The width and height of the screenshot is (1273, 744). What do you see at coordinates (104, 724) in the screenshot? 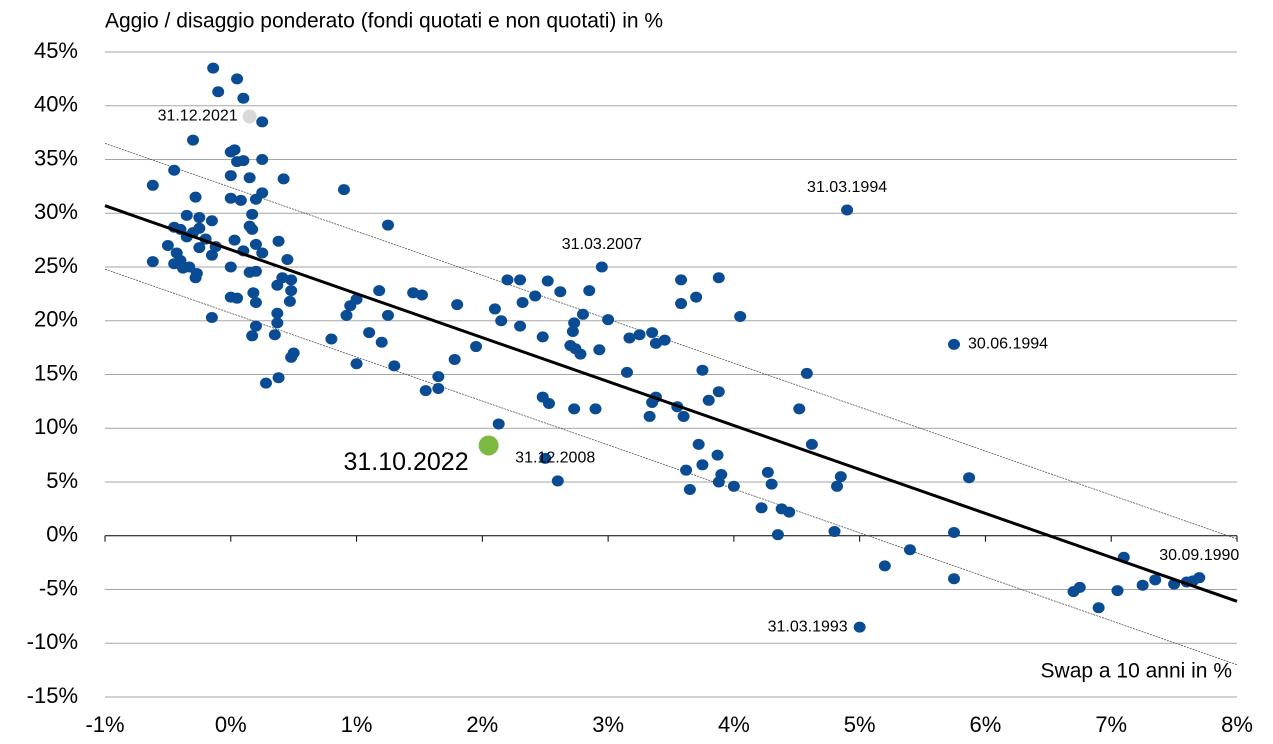
I see `x-tick-label: -1%` at bounding box center [104, 724].